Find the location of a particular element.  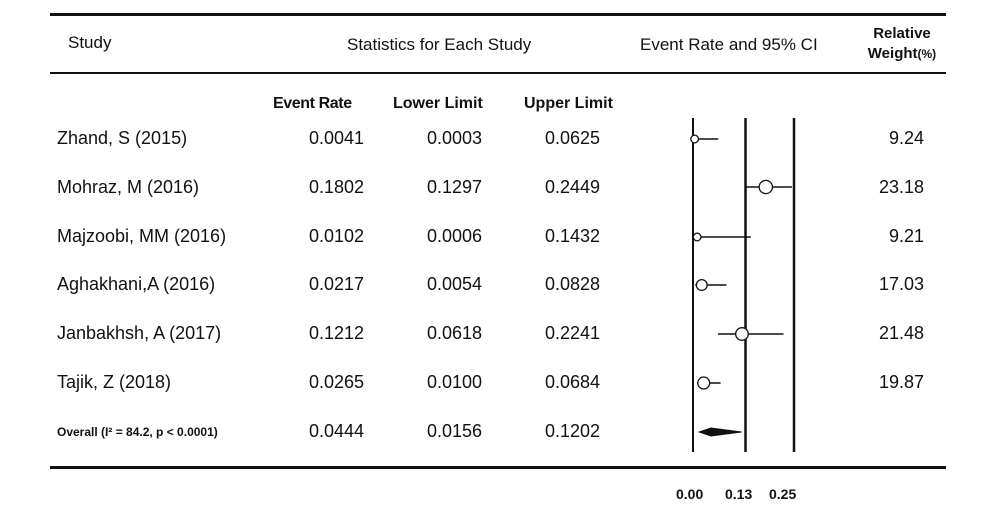

header-weight-line2: Weight(%) is located at coordinates (902, 54).